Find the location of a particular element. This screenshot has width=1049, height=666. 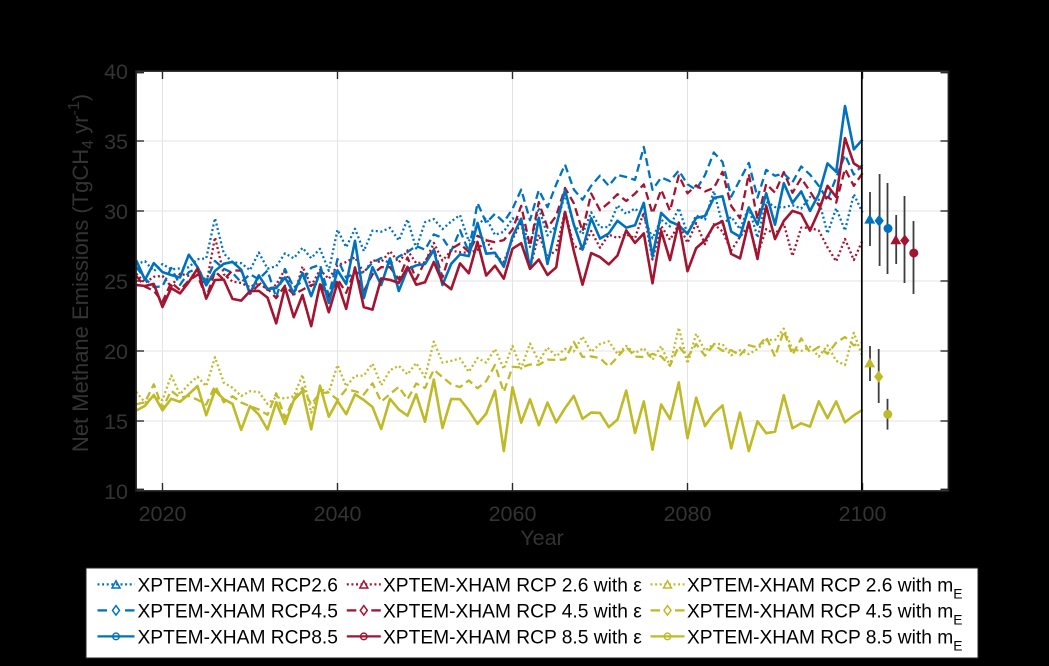

svg-text: 10 is located at coordinates (116, 492).